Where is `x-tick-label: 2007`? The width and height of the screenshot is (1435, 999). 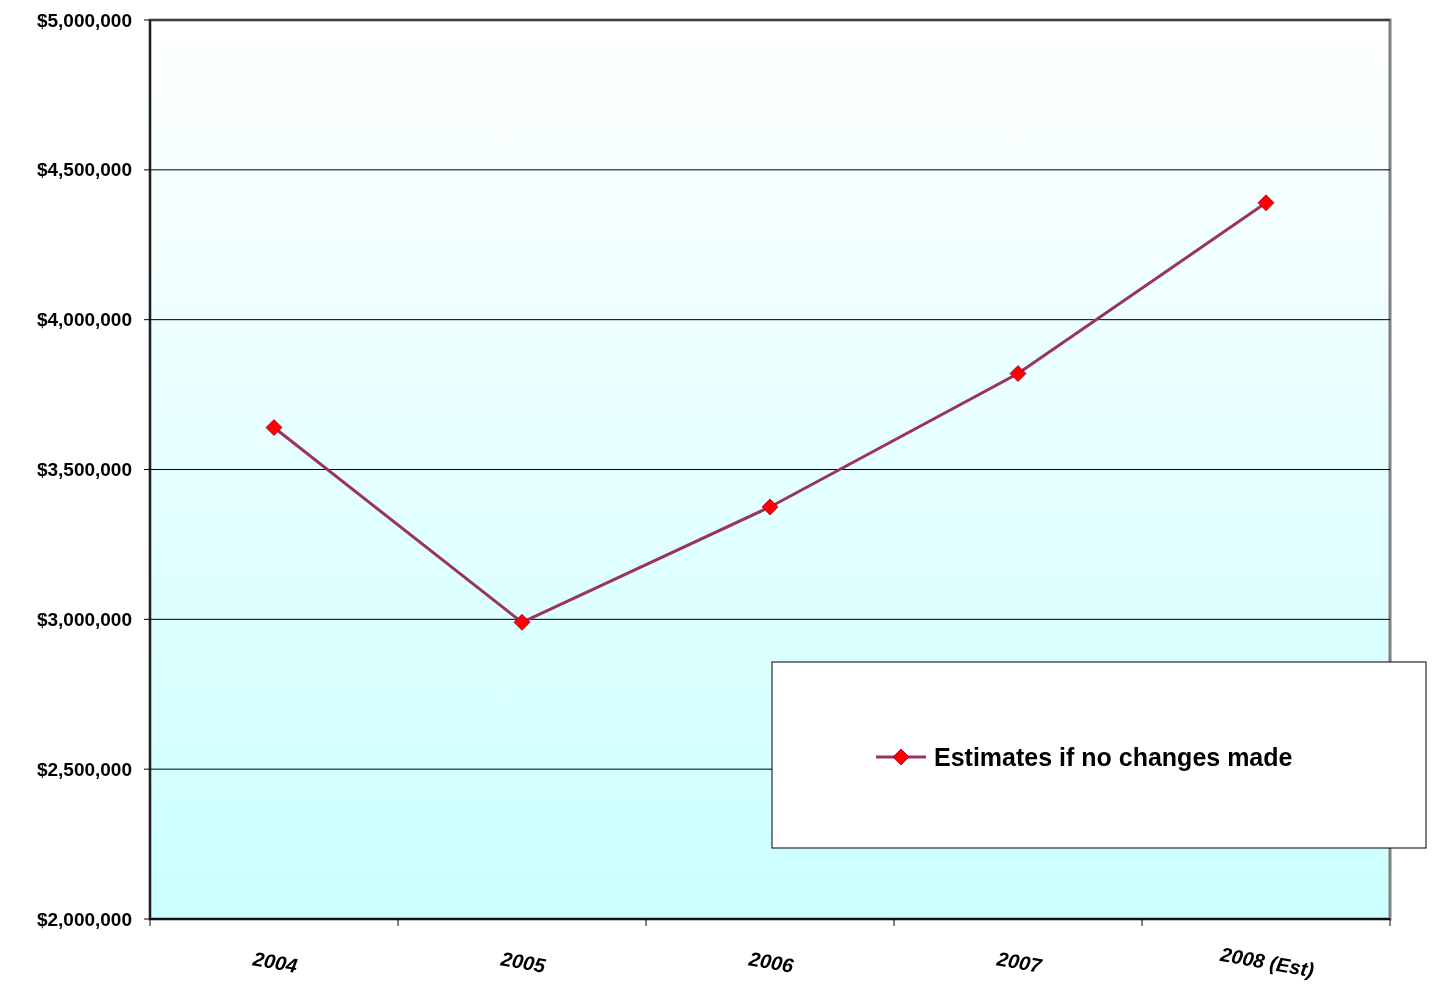 x-tick-label: 2007 is located at coordinates (1019, 962).